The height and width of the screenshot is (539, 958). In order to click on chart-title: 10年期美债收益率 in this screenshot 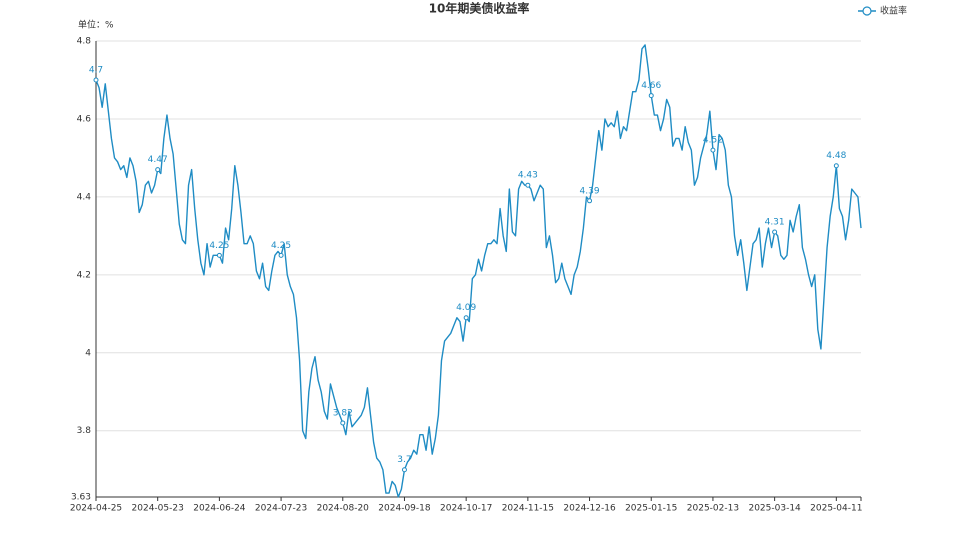, I will do `click(479, 8)`.